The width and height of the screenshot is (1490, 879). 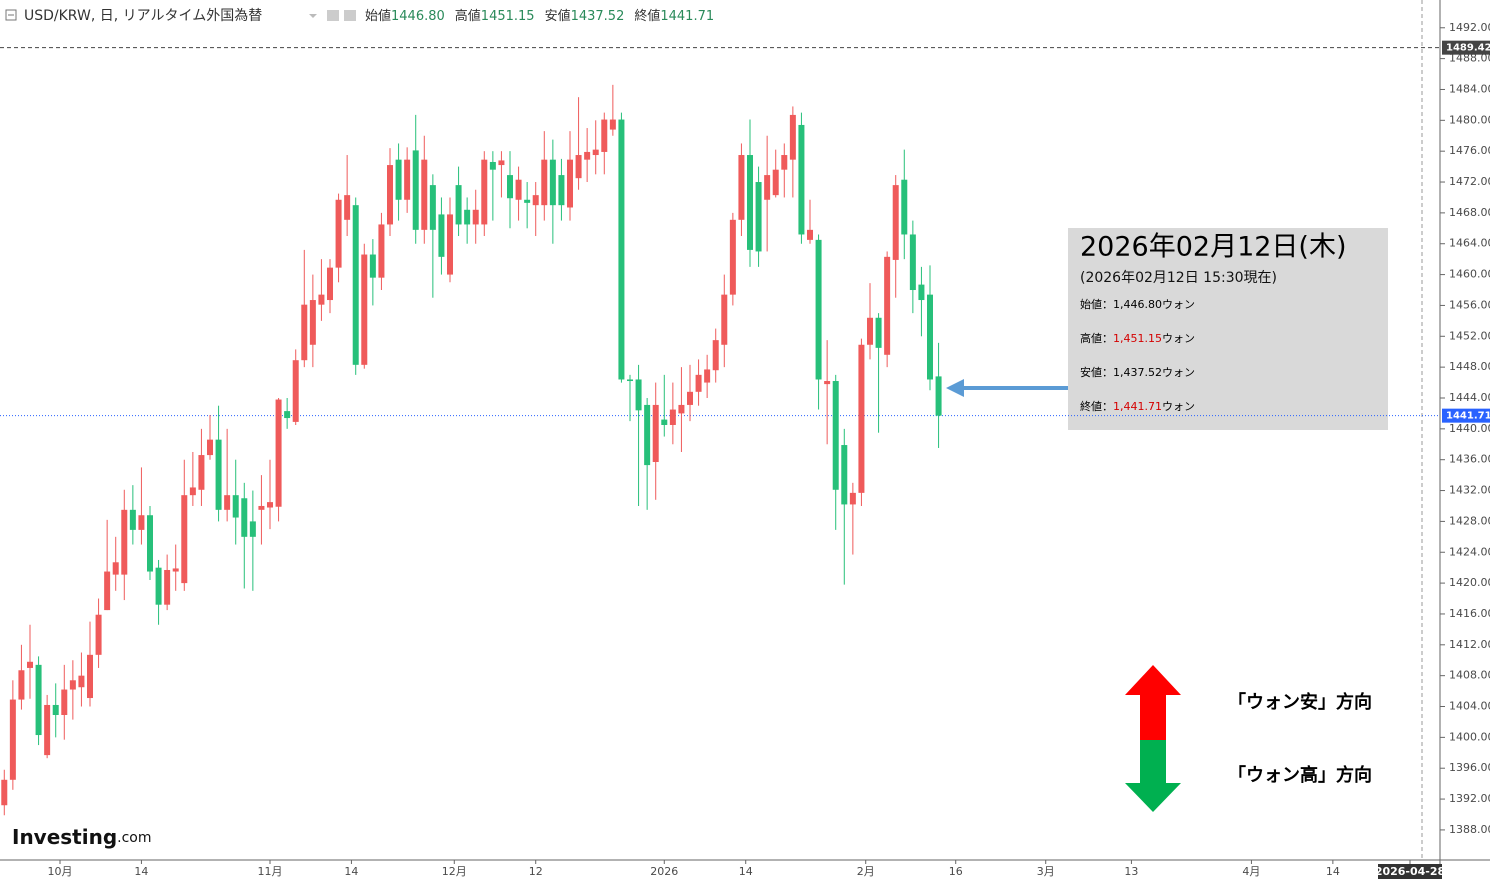 I want to click on ohlc-header-item: 終値1441.71, so click(x=674, y=16).